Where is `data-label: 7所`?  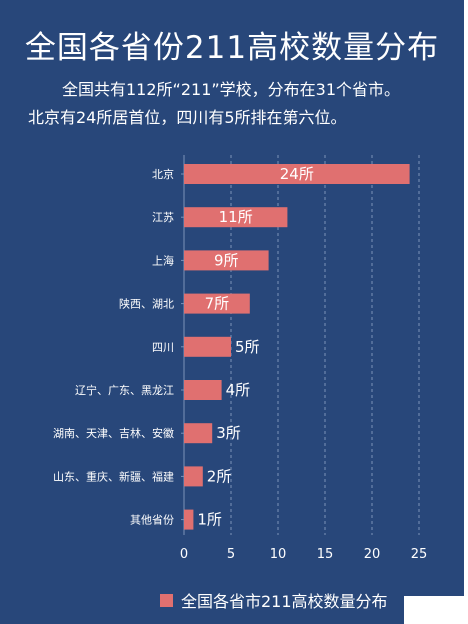
data-label: 7所 is located at coordinates (217, 304).